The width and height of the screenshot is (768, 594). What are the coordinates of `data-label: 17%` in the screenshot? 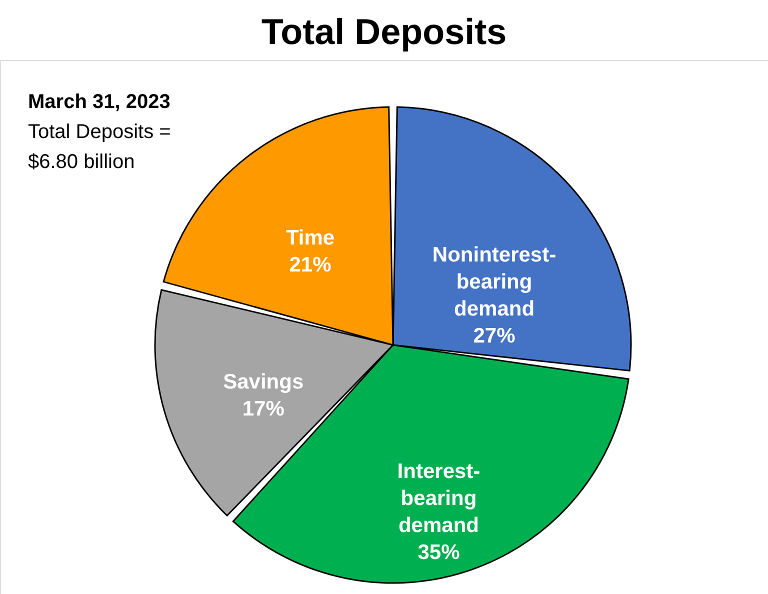 It's located at (263, 409).